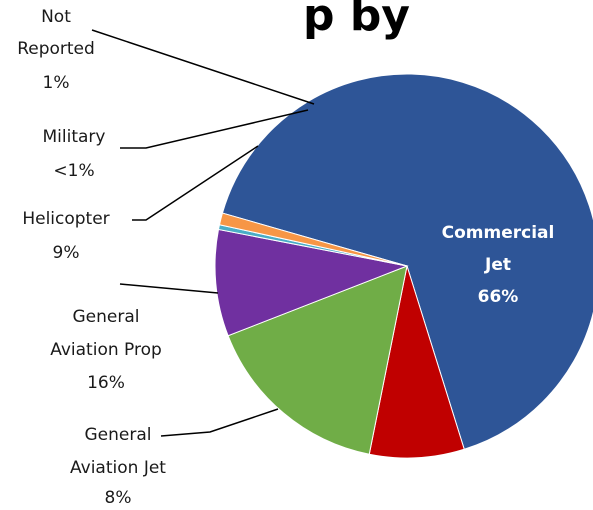 This screenshot has width=593, height=510. Describe the element at coordinates (65, 236) in the screenshot. I see `slice-label-helicopter: Helicopter 9%` at that location.